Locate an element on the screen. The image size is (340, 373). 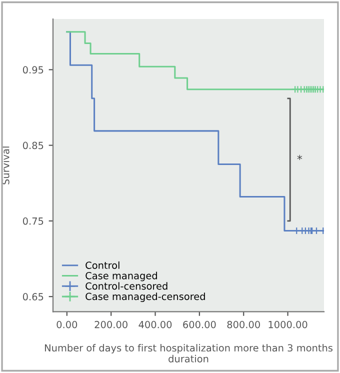
x-axis-title: Number of days to first hospitalization more than 3 months duration is located at coordinates (188, 353).